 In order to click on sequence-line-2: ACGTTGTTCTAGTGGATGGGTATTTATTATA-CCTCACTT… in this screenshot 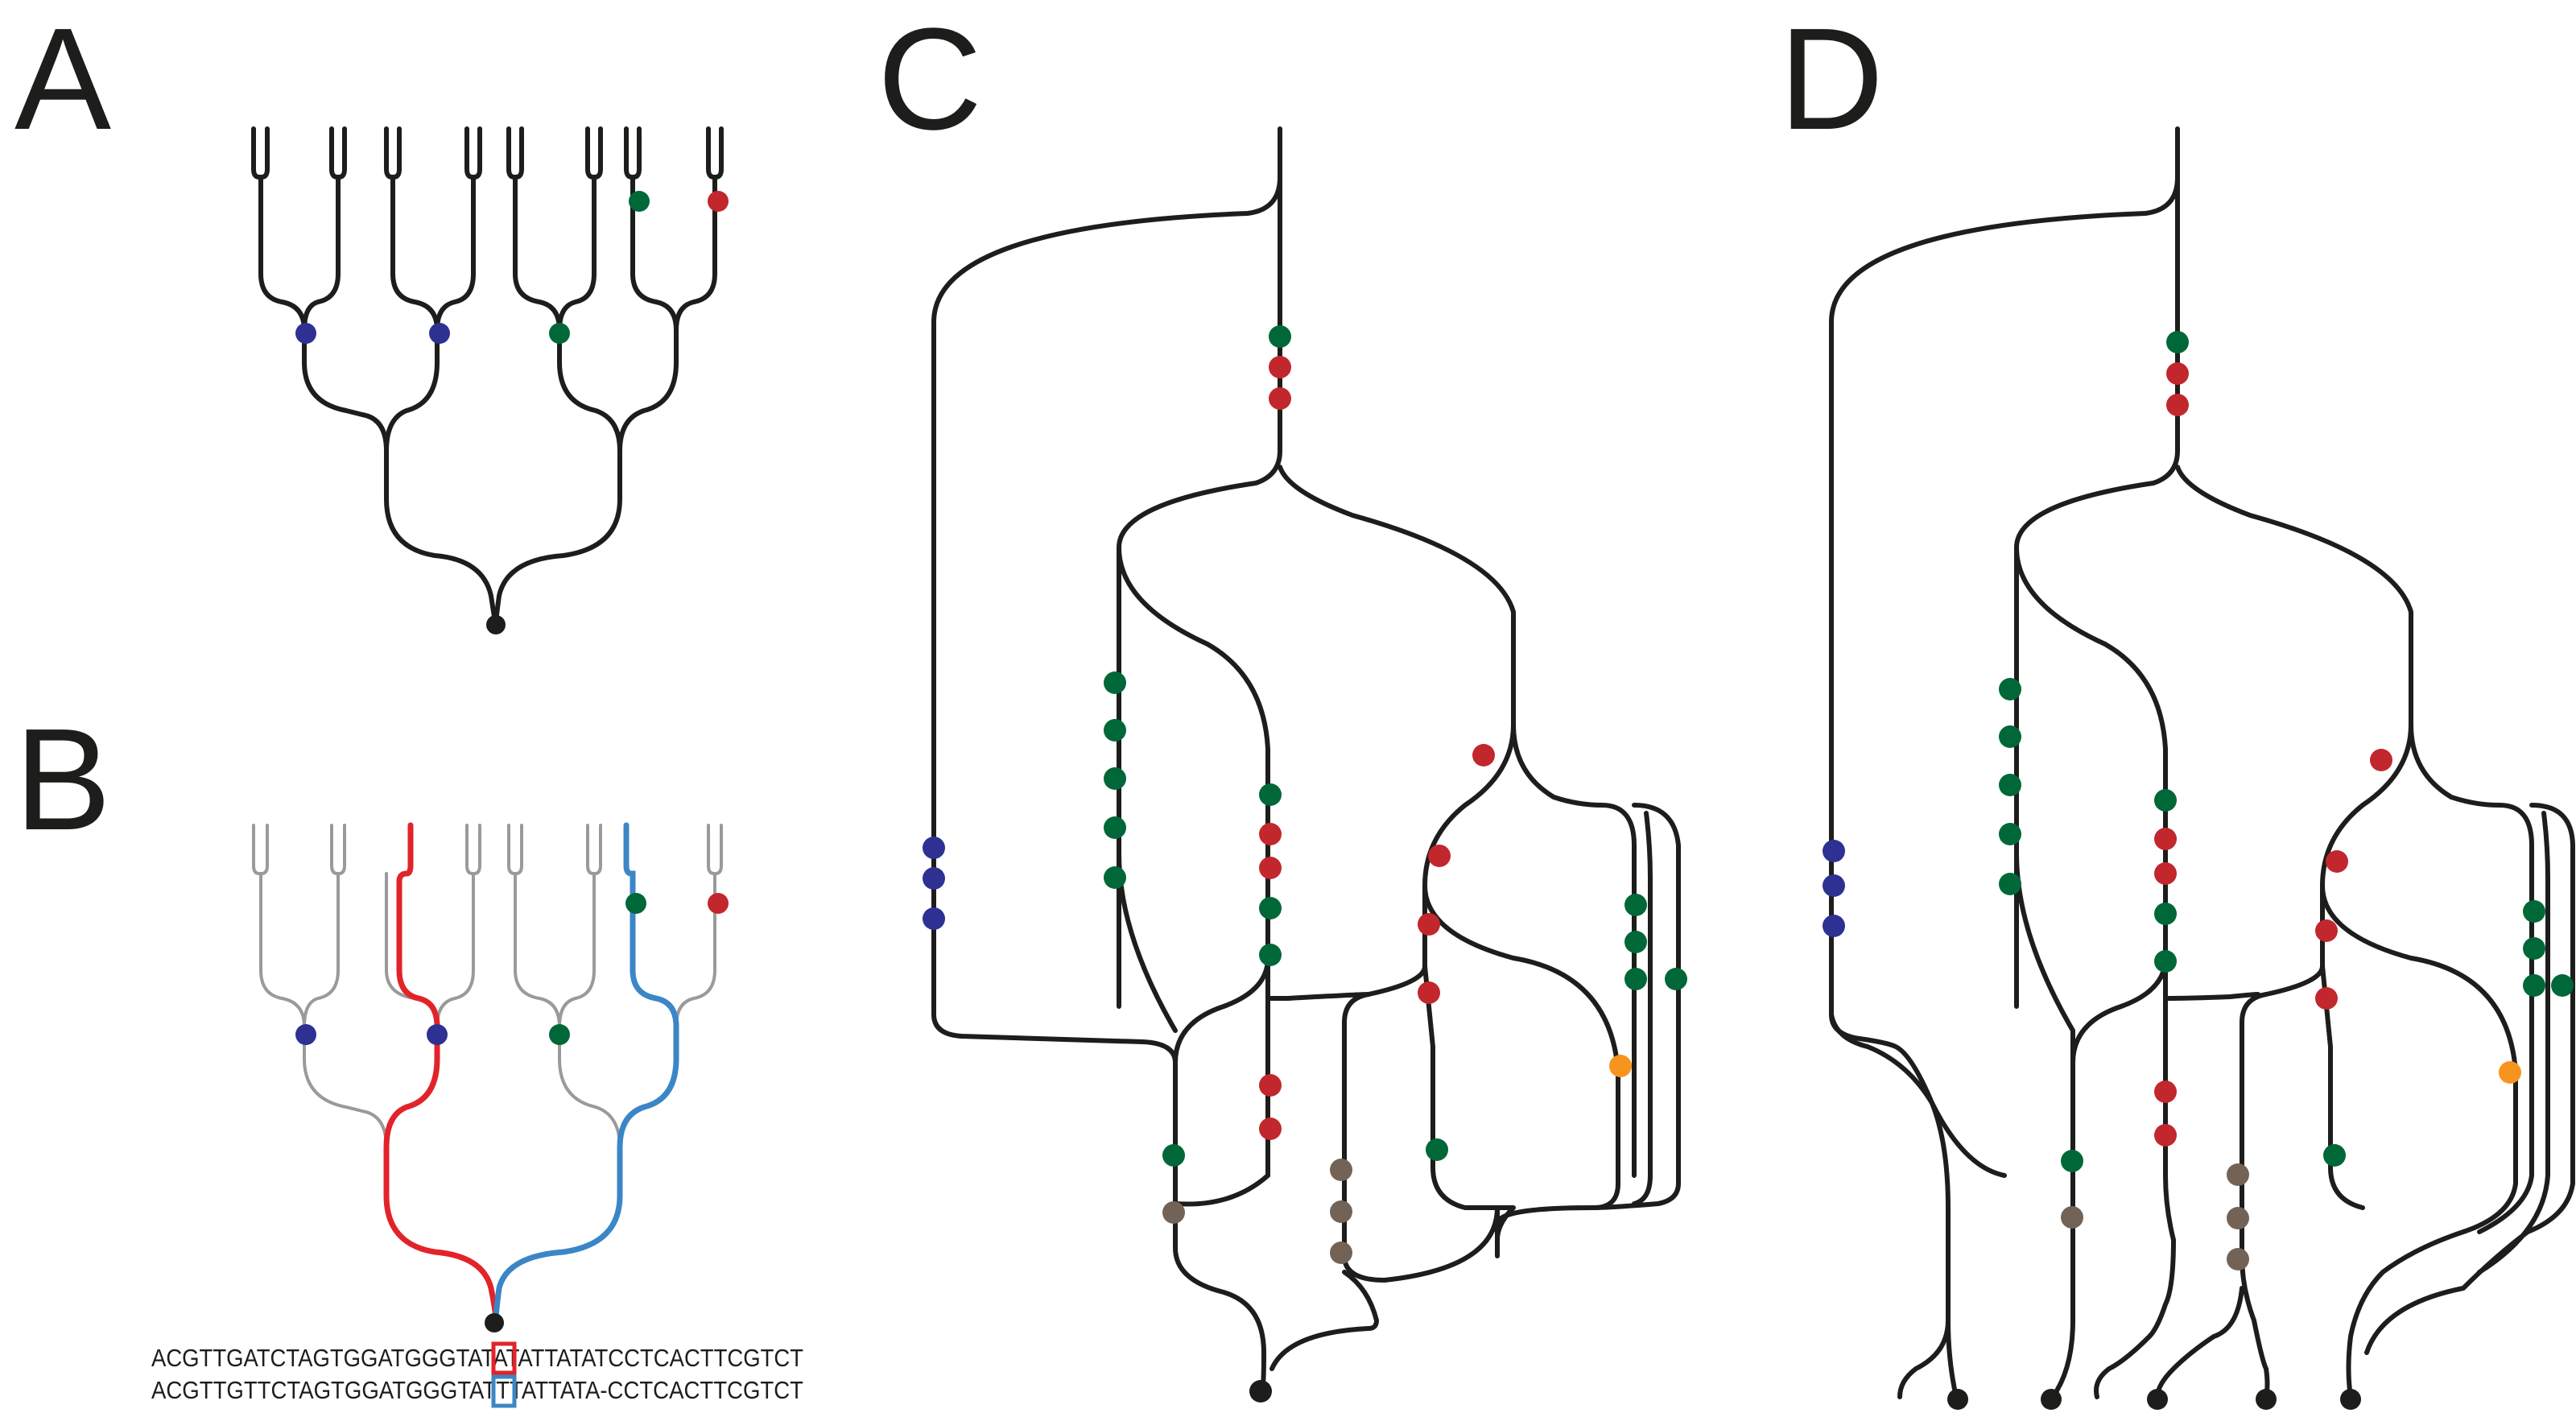, I will do `click(477, 1390)`.